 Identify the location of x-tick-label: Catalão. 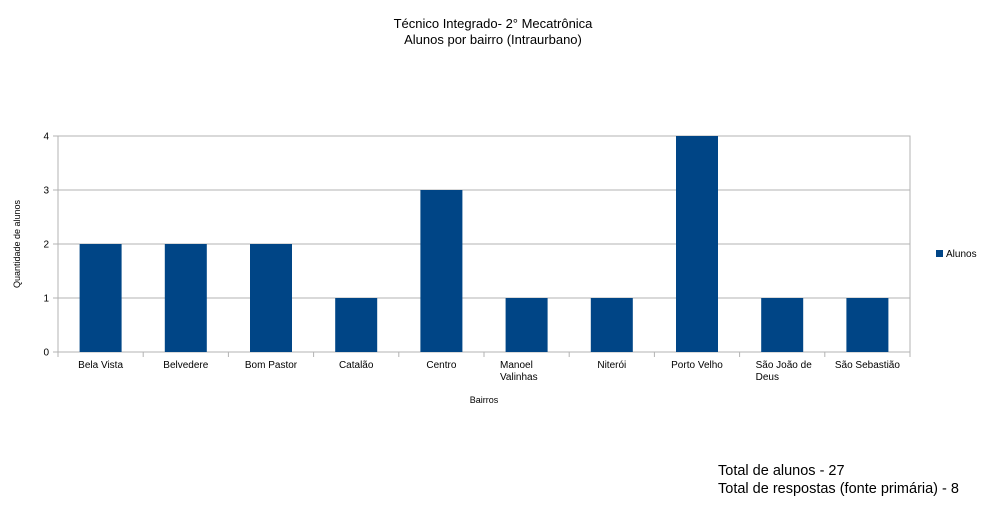
(356, 365).